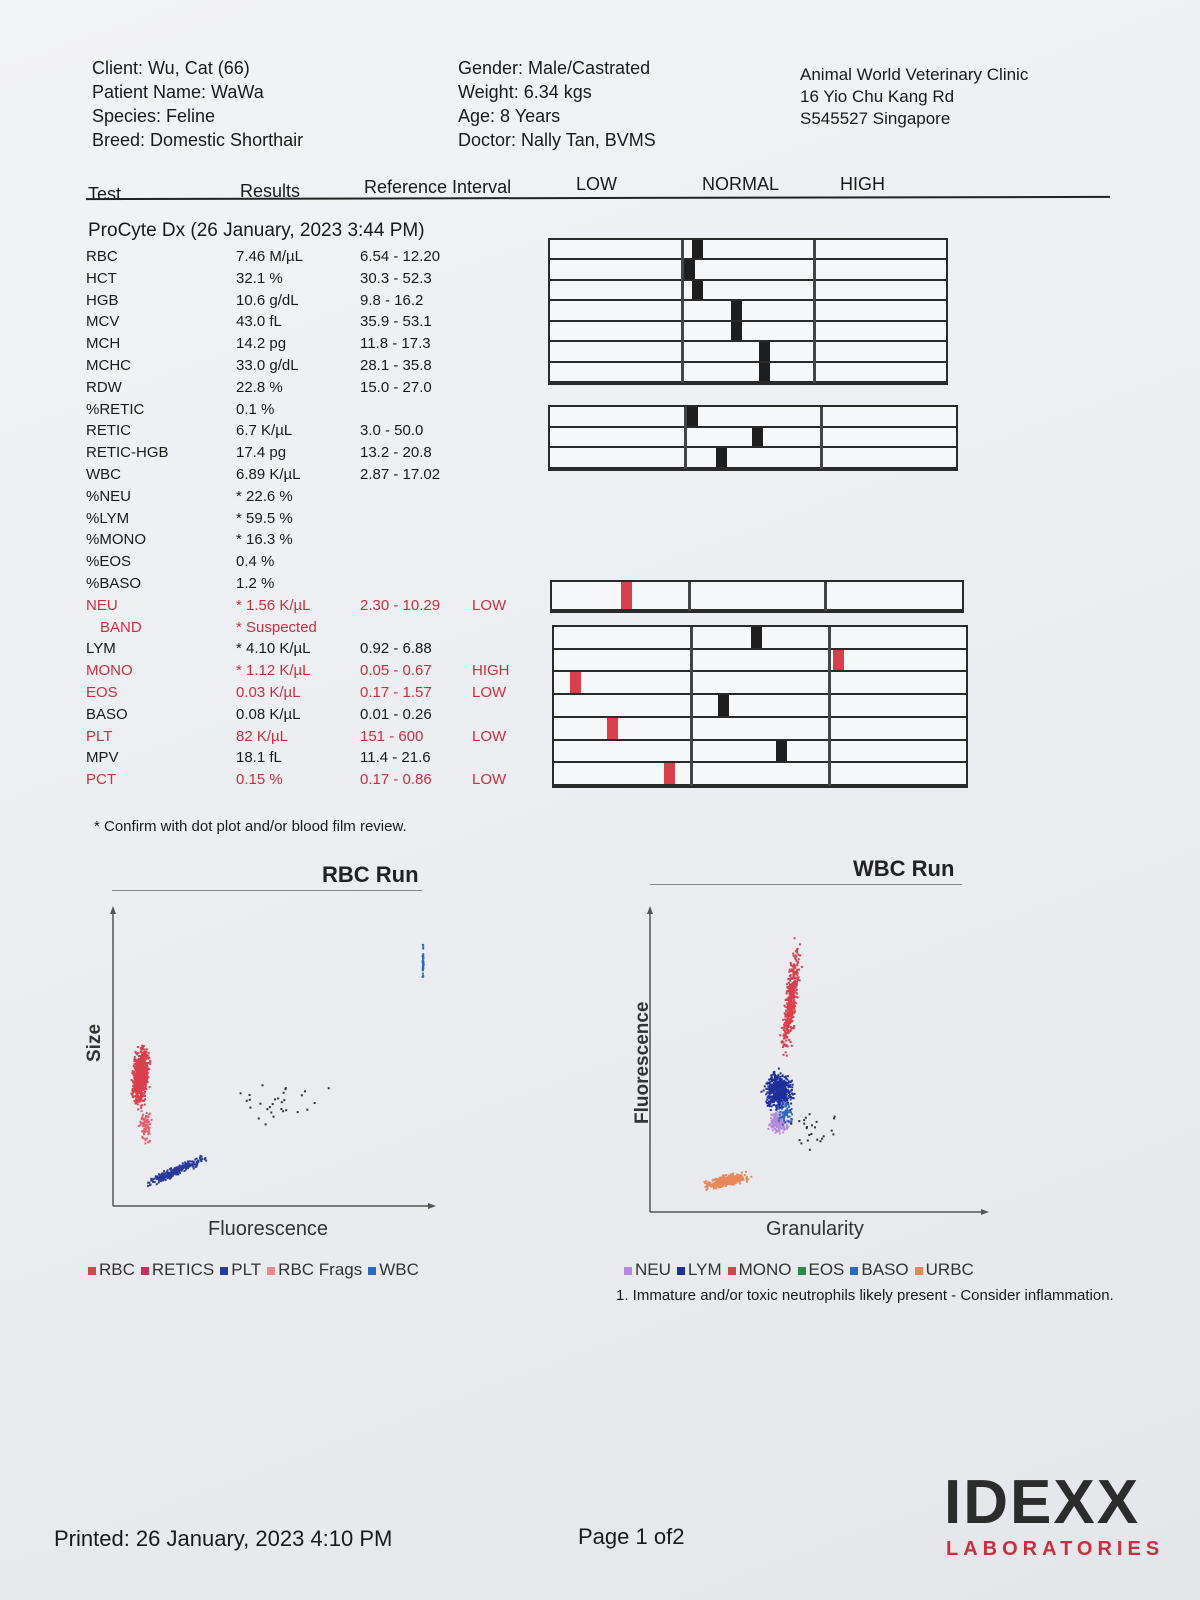  Describe the element at coordinates (262, 736) in the screenshot. I see `result-result: 82 K/µL` at that location.